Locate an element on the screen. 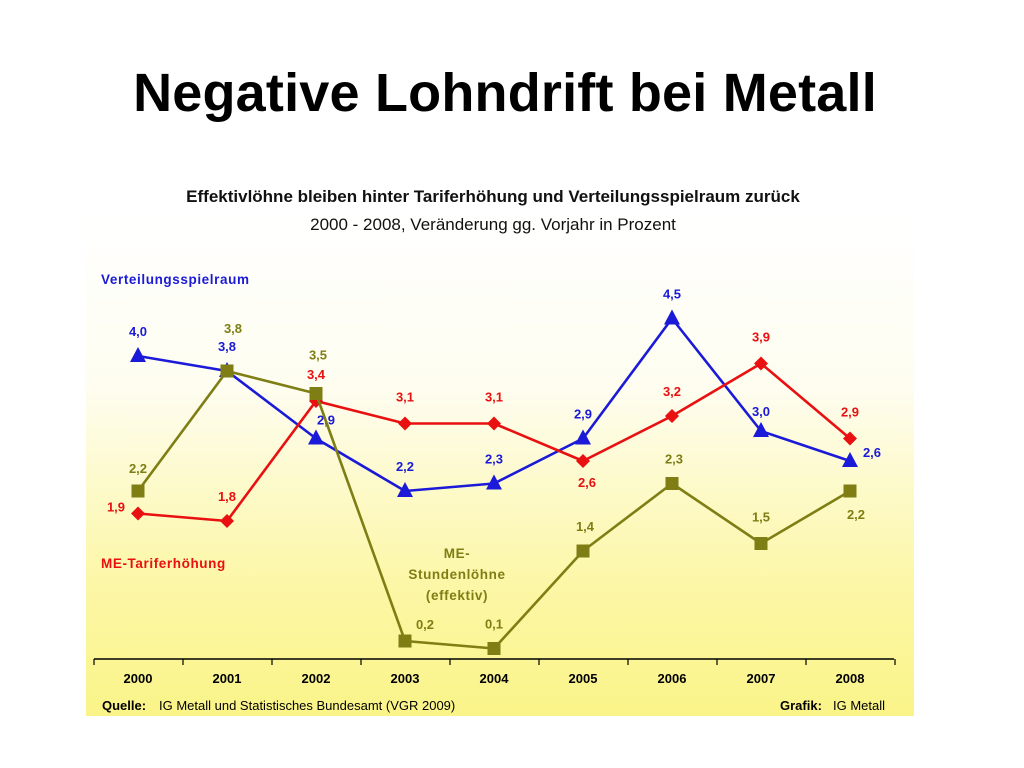  x-tick-label: 2000 is located at coordinates (138, 678).